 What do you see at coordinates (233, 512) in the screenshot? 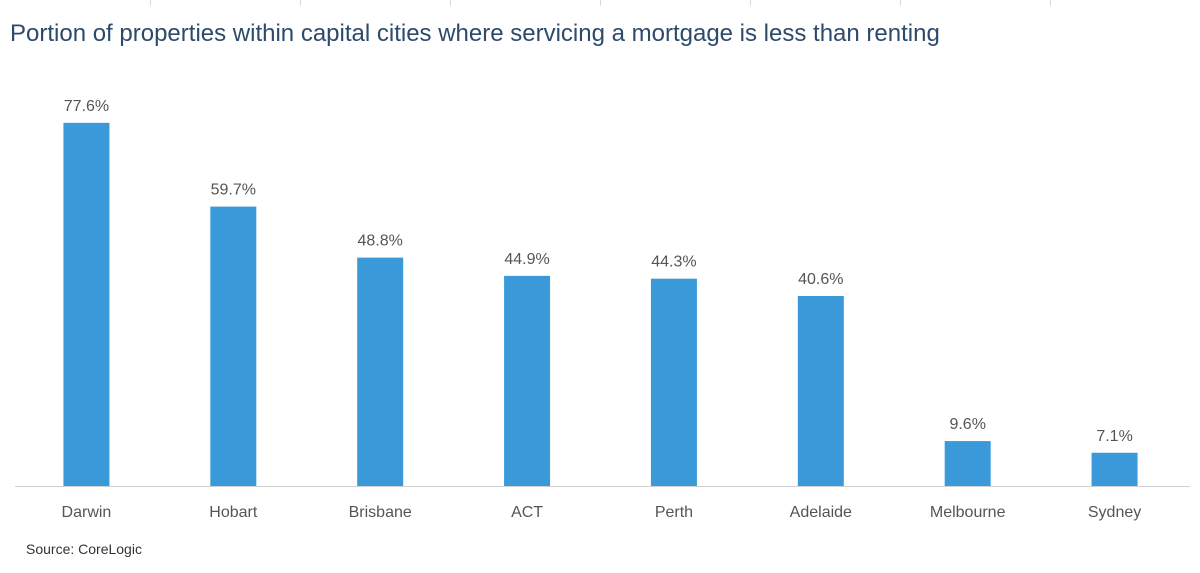
I see `x-tick-label-hobart: Hobart` at bounding box center [233, 512].